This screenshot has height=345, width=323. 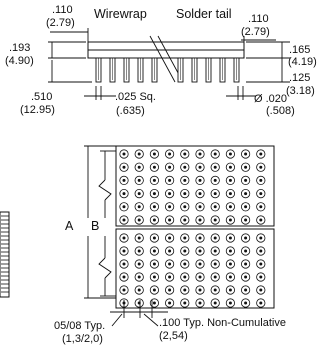 What do you see at coordinates (105, 190) in the screenshot?
I see `b-break-upper` at bounding box center [105, 190].